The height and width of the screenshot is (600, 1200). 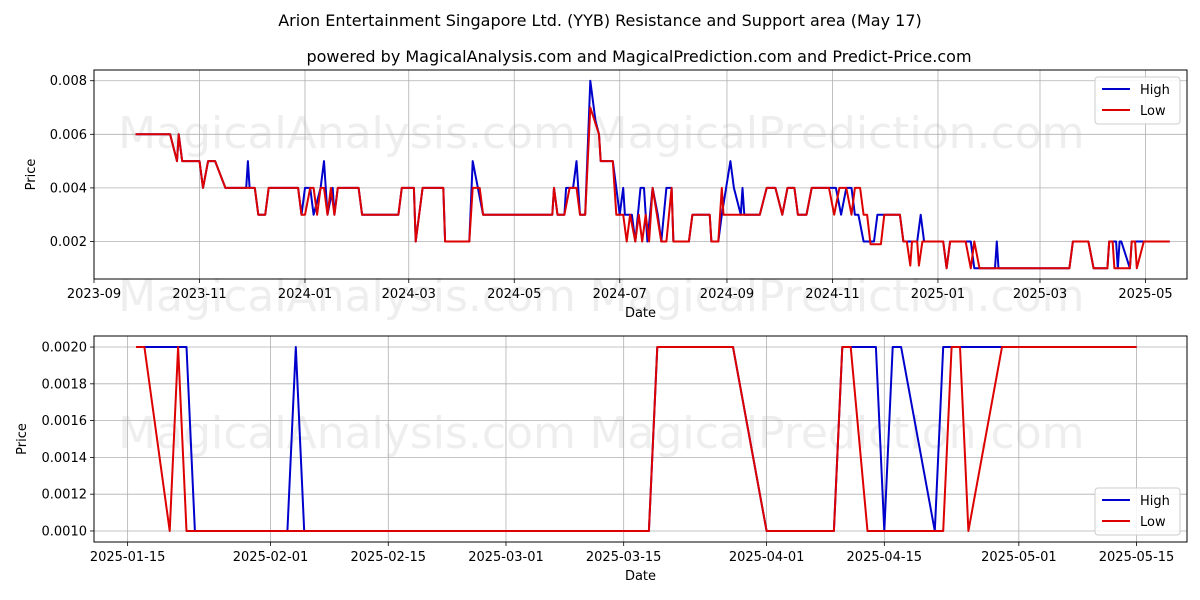 What do you see at coordinates (65, 421) in the screenshot?
I see `y-tick-label: 0.0016` at bounding box center [65, 421].